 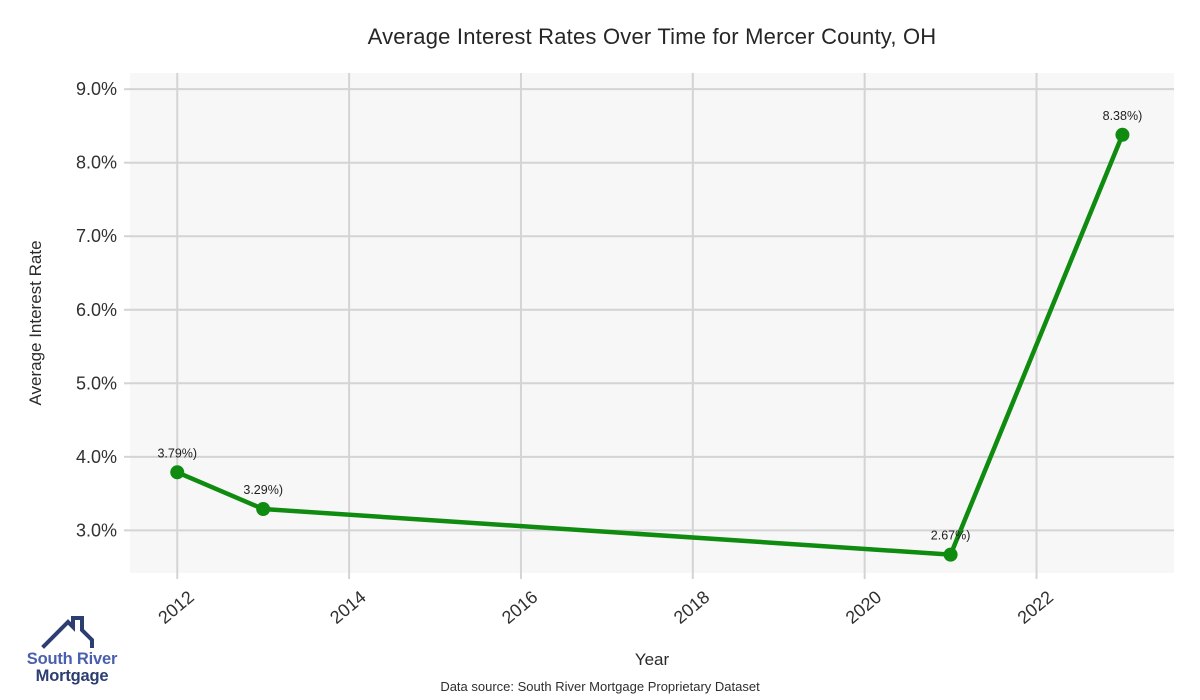 I want to click on x-tick-label: 2018, so click(x=692, y=607).